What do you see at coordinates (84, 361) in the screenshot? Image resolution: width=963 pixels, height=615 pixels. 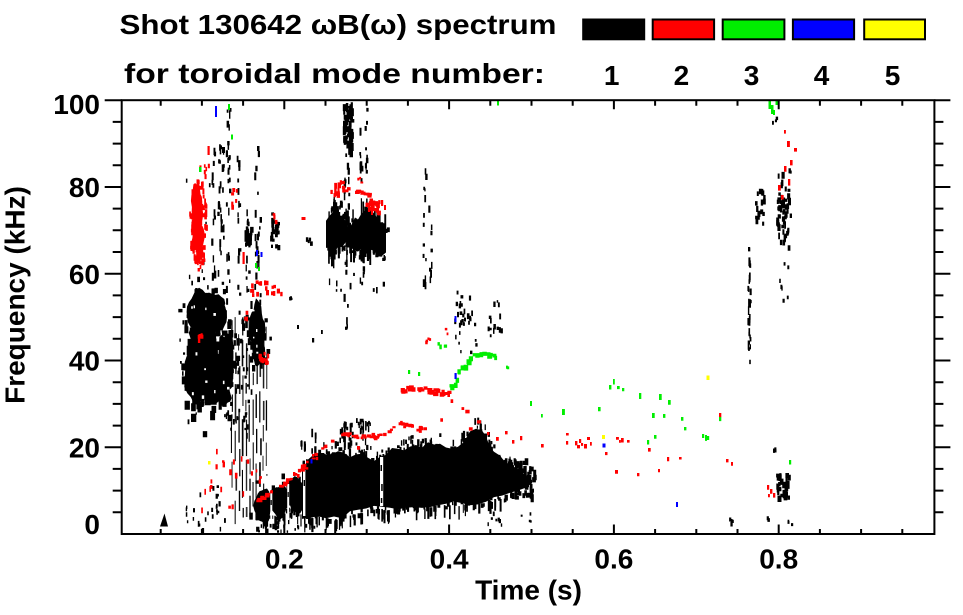 I see `svg-text: 40` at bounding box center [84, 361].